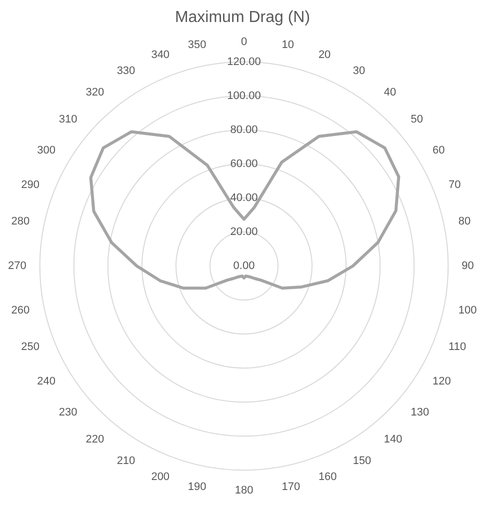  What do you see at coordinates (160, 477) in the screenshot?
I see `spoke-label: 200` at bounding box center [160, 477].